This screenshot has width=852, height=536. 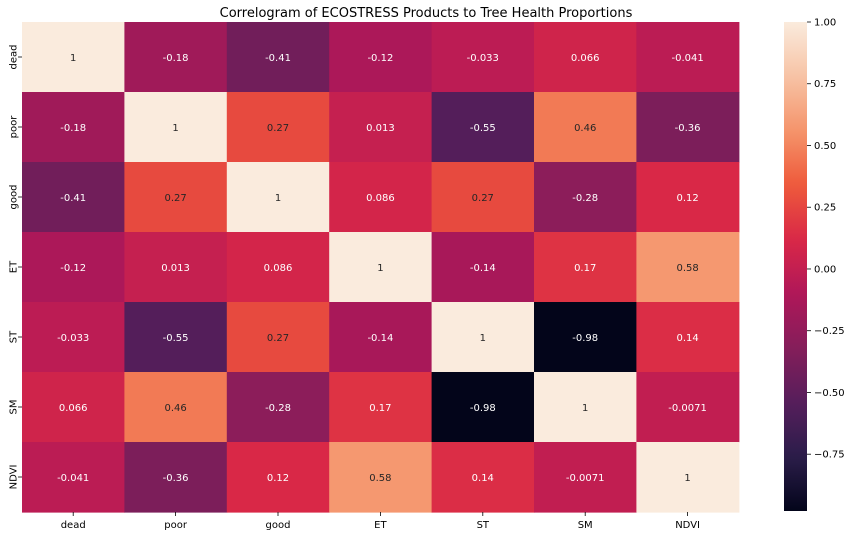 What do you see at coordinates (825, 84) in the screenshot?
I see `colorbar-tick-label: 0.75` at bounding box center [825, 84].